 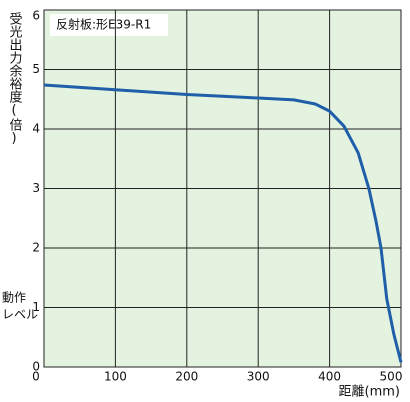 What do you see at coordinates (36, 367) in the screenshot?
I see `y-tick-label: 0` at bounding box center [36, 367].